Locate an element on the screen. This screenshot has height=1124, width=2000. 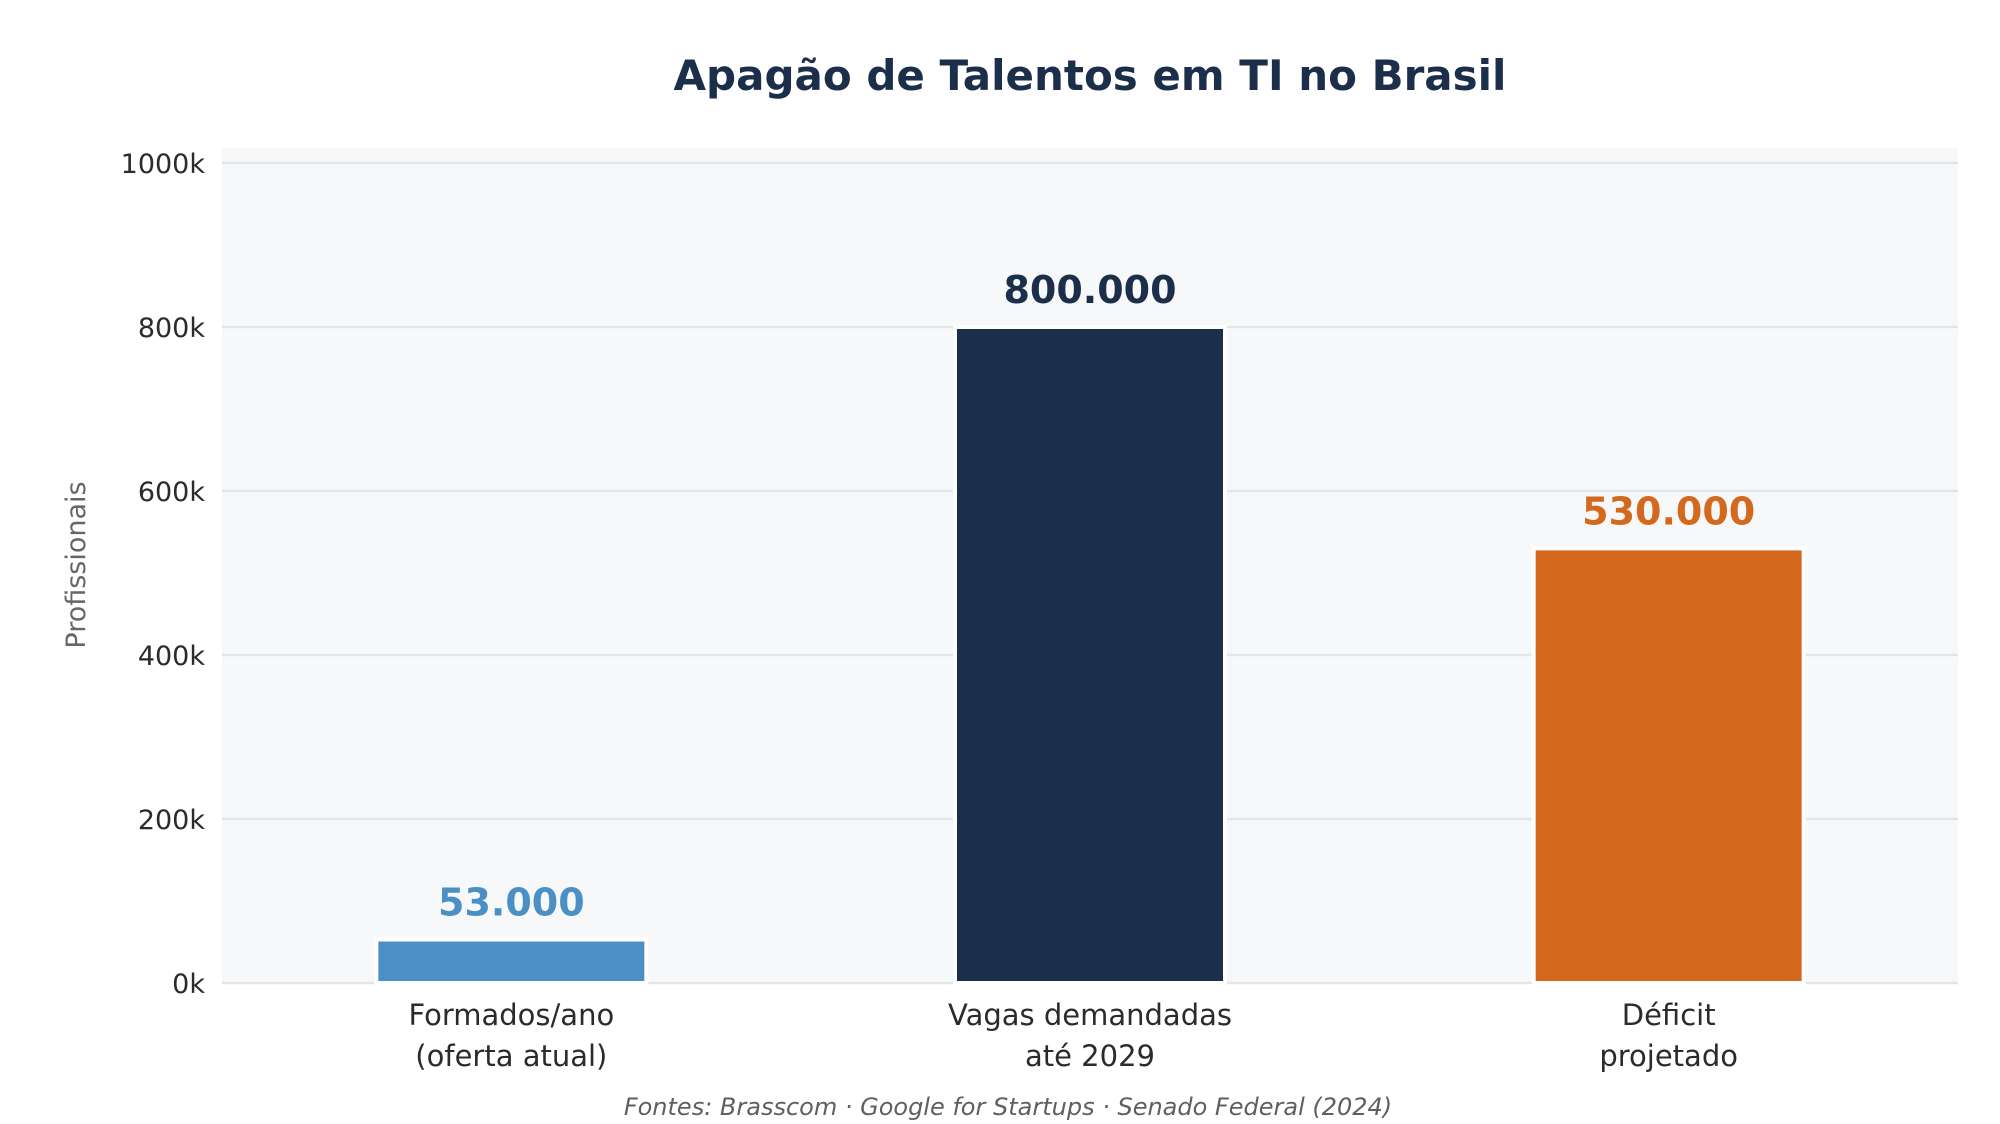
x-tick-label: projetado is located at coordinates (1668, 1056).